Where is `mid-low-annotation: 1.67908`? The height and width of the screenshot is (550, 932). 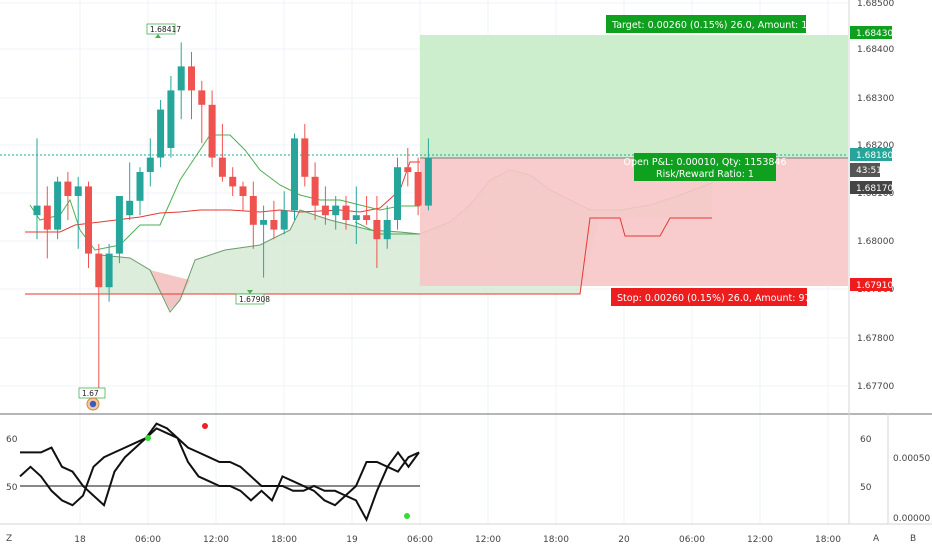 mid-low-annotation: 1.67908 is located at coordinates (254, 299).